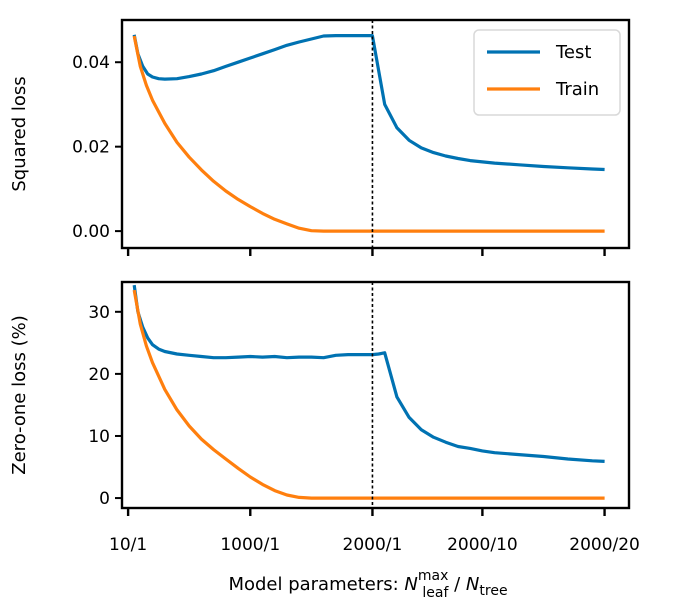 This screenshot has width=675, height=612. I want to click on y-tick-label: 0.04, so click(91, 63).